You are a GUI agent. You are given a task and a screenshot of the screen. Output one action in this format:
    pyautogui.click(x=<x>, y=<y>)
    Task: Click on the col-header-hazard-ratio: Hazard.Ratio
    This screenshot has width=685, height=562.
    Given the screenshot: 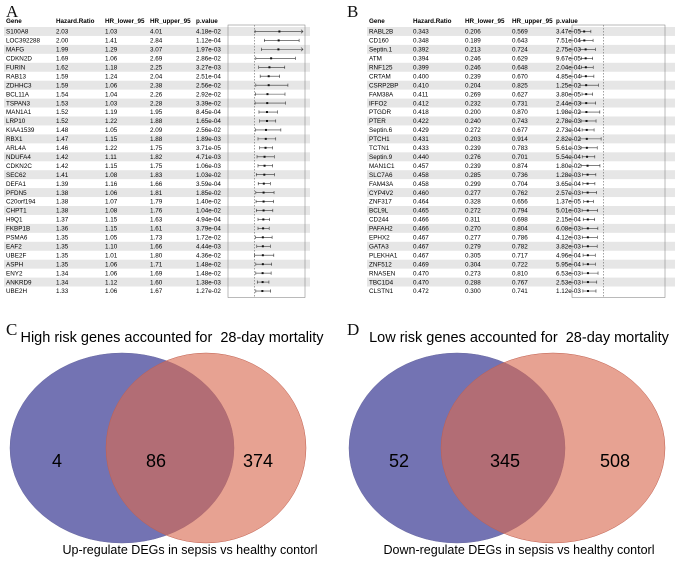 What is the action you would take?
    pyautogui.click(x=75, y=21)
    